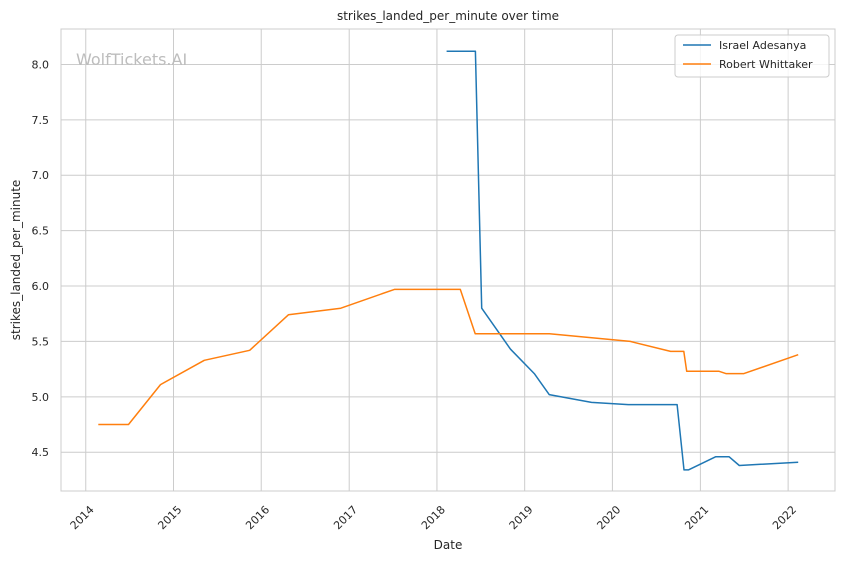  What do you see at coordinates (131, 59) in the screenshot?
I see `watermark: WolfTickets.AI` at bounding box center [131, 59].